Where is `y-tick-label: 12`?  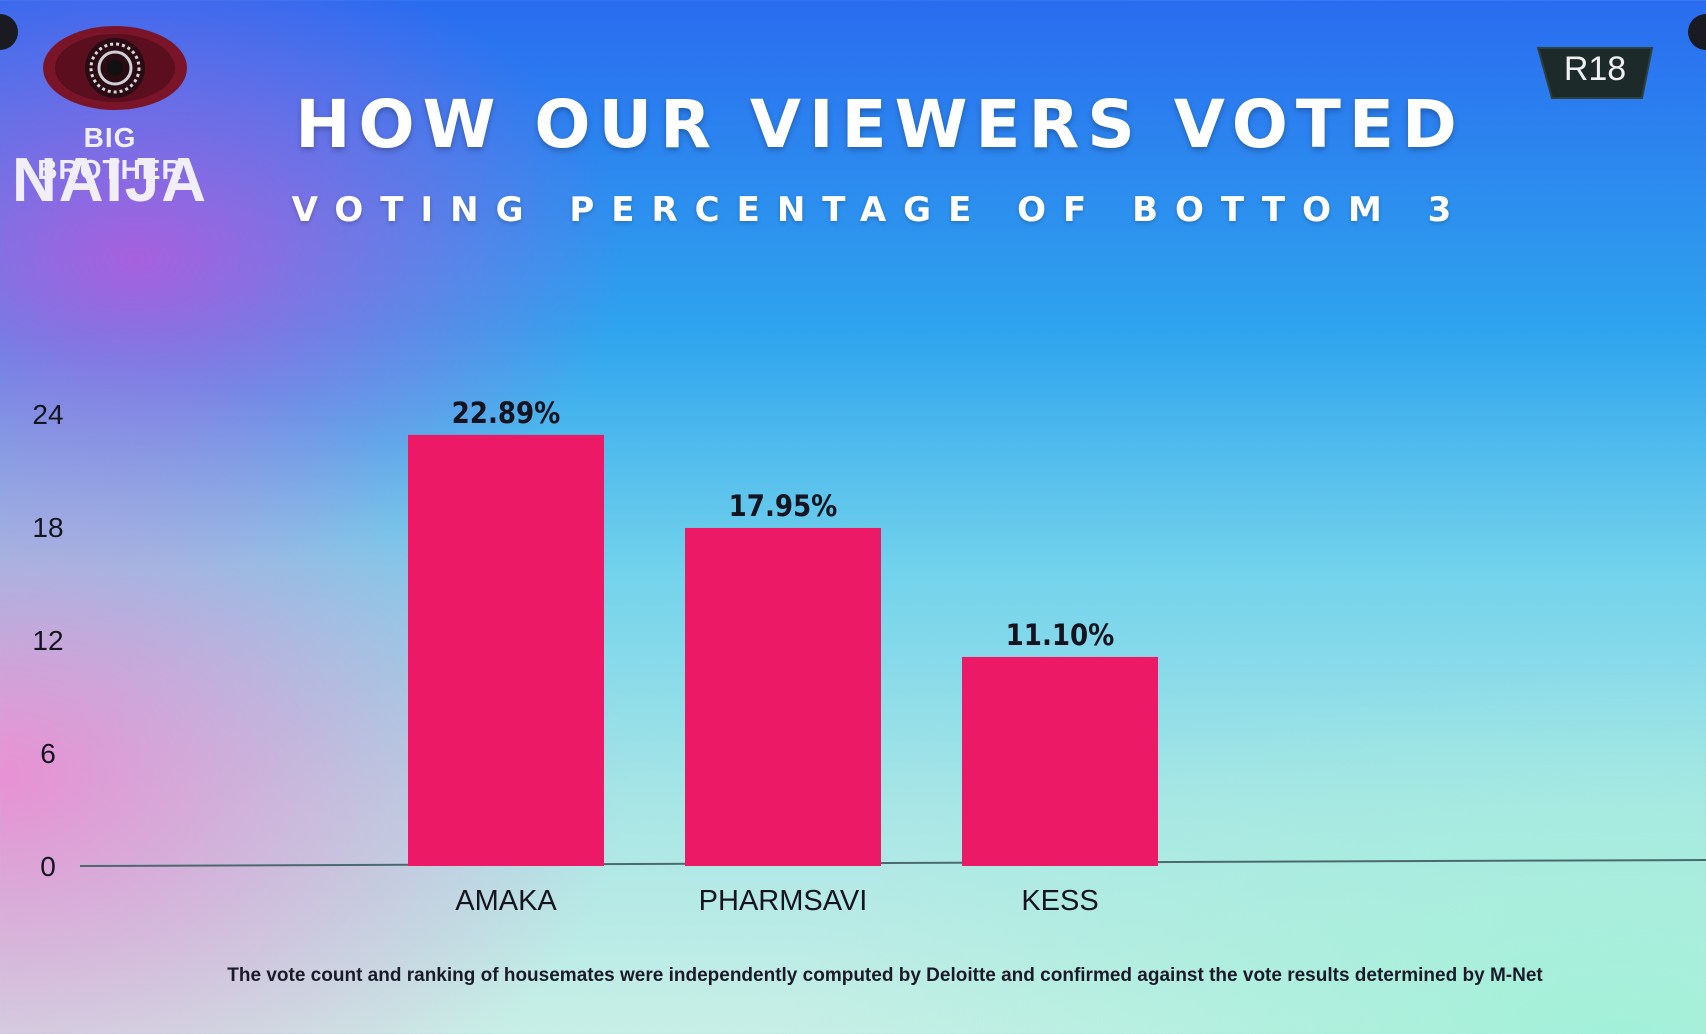 y-tick-label: 12 is located at coordinates (47, 640).